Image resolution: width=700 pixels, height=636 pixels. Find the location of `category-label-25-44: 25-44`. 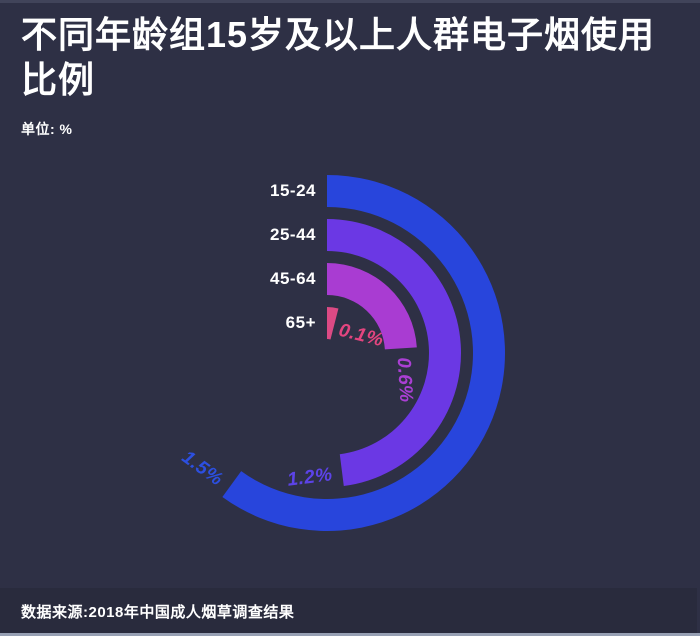

category-label-25-44: 25-44 is located at coordinates (293, 234).